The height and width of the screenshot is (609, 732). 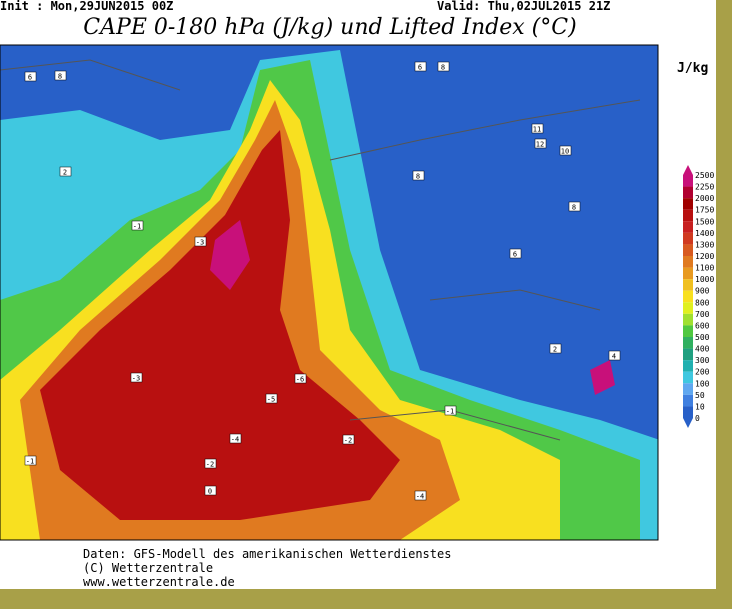 I want to click on colorbar-label: 2000, so click(x=704, y=198).